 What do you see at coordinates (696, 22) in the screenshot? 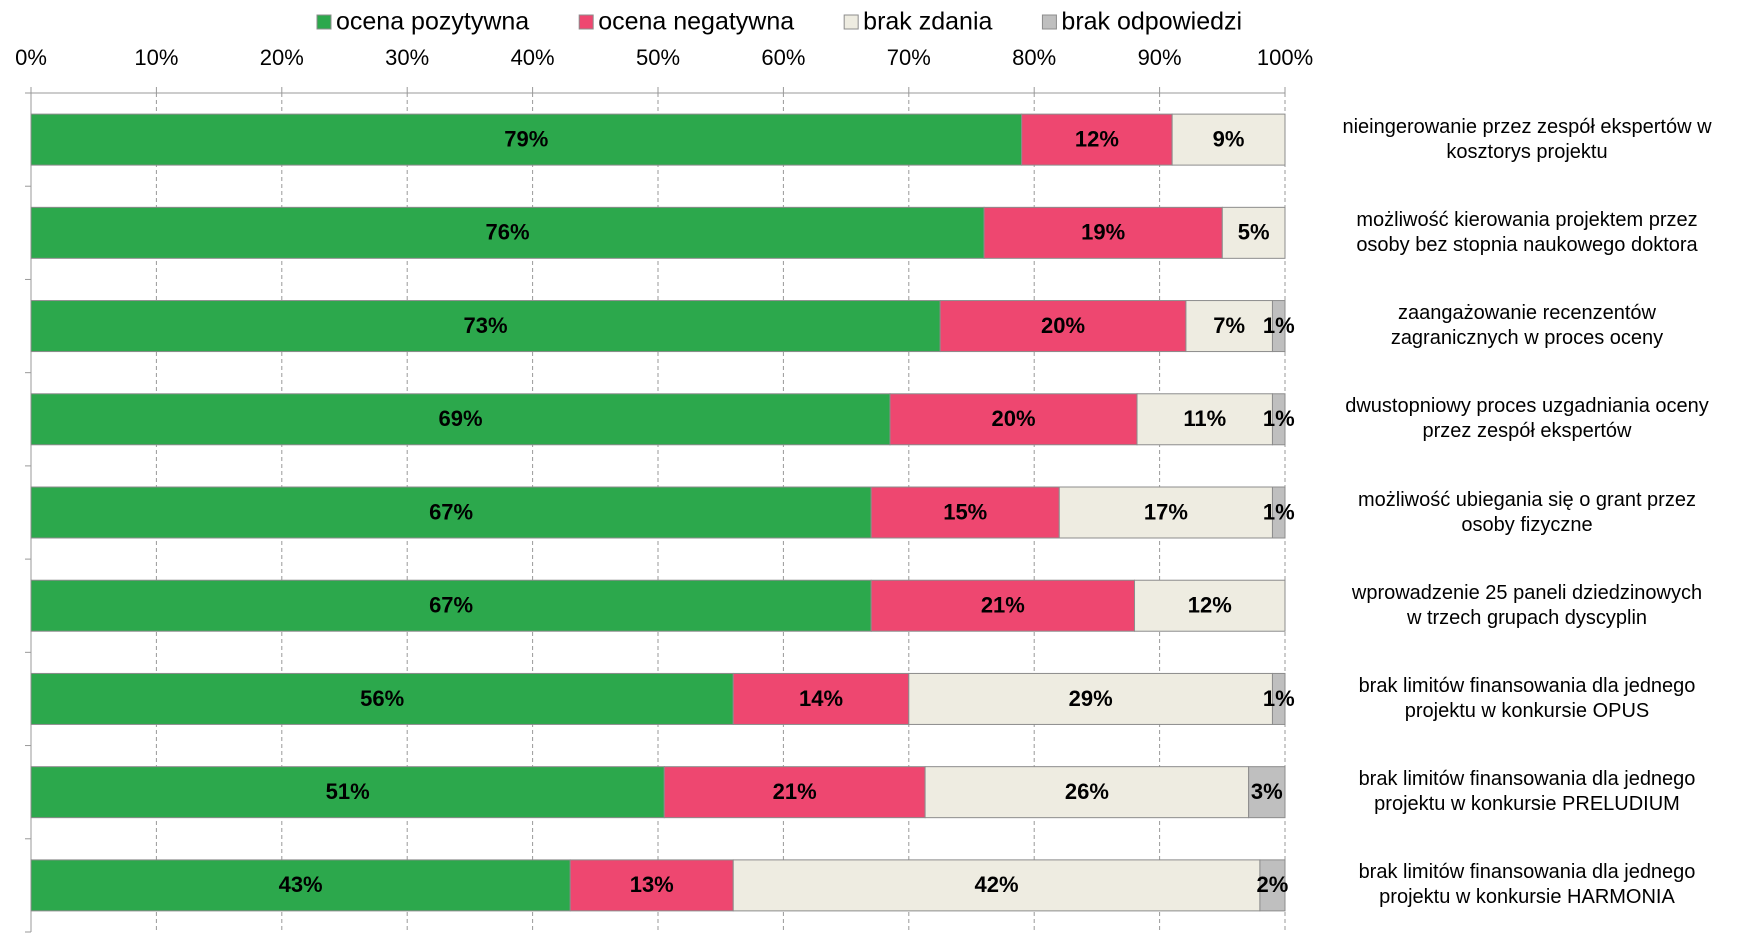
I see `legend-label: ocena negatywna` at bounding box center [696, 22].